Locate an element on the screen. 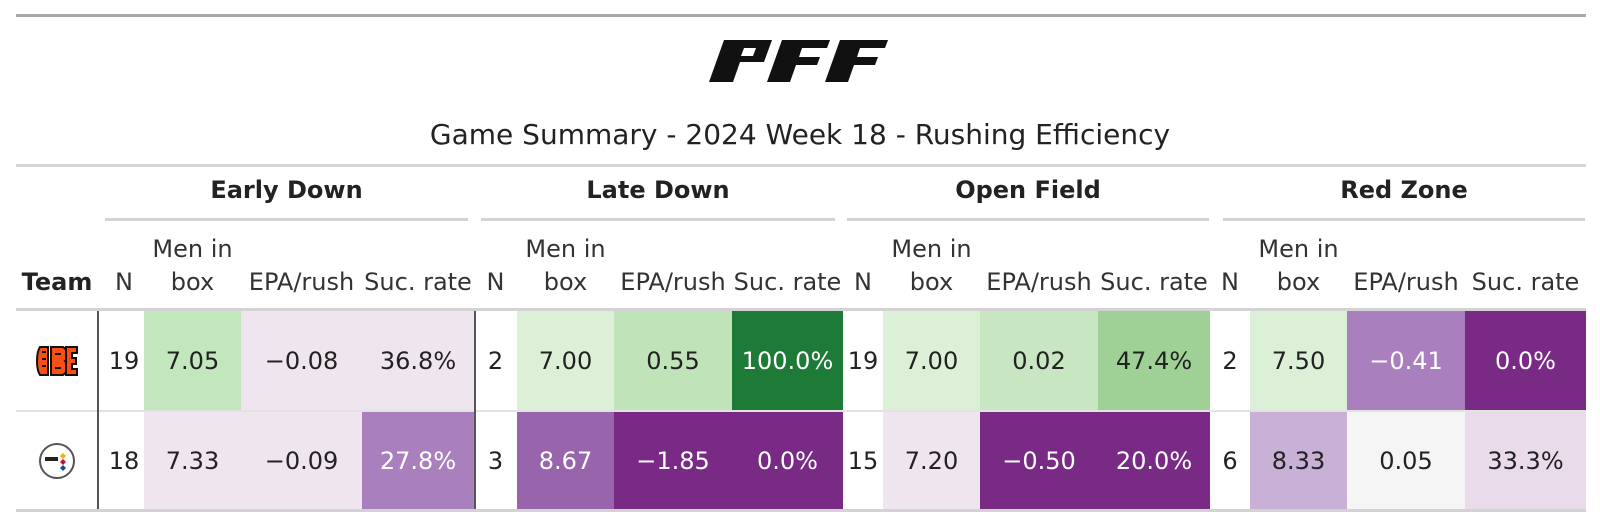 The height and width of the screenshot is (528, 1600). col-open-field-suc: Suc. rate is located at coordinates (1154, 282).